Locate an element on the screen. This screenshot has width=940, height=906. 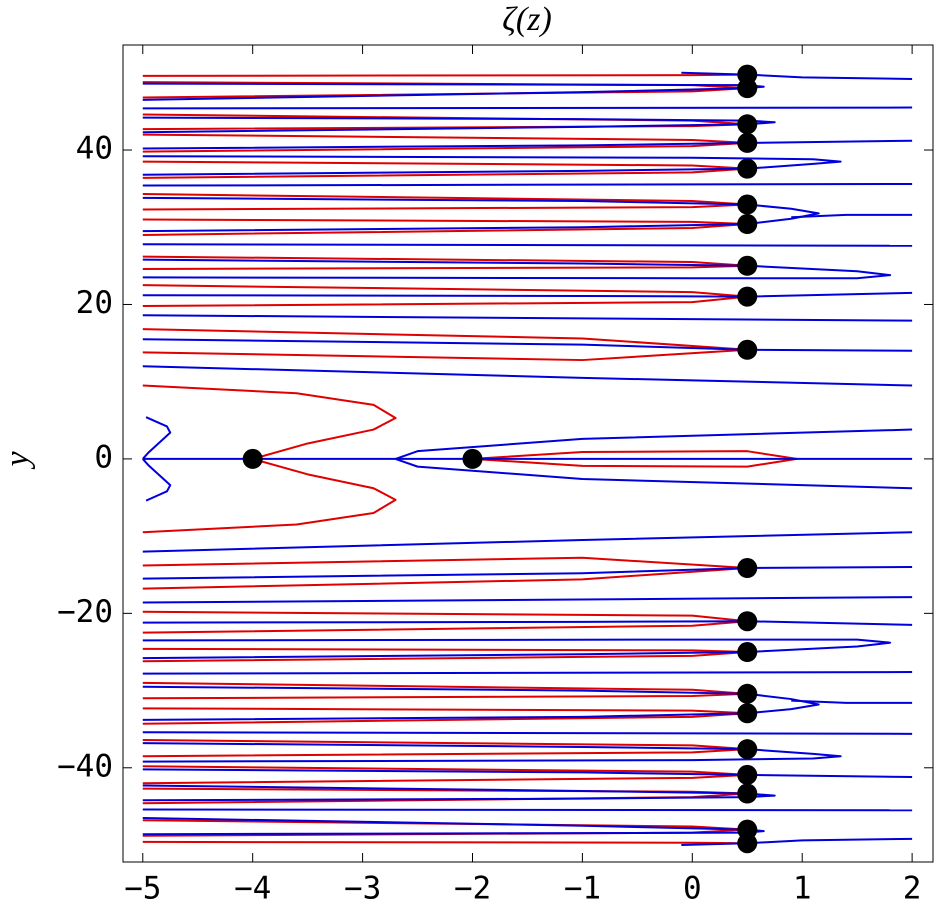
x-tick-label: 2 is located at coordinates (912, 888).